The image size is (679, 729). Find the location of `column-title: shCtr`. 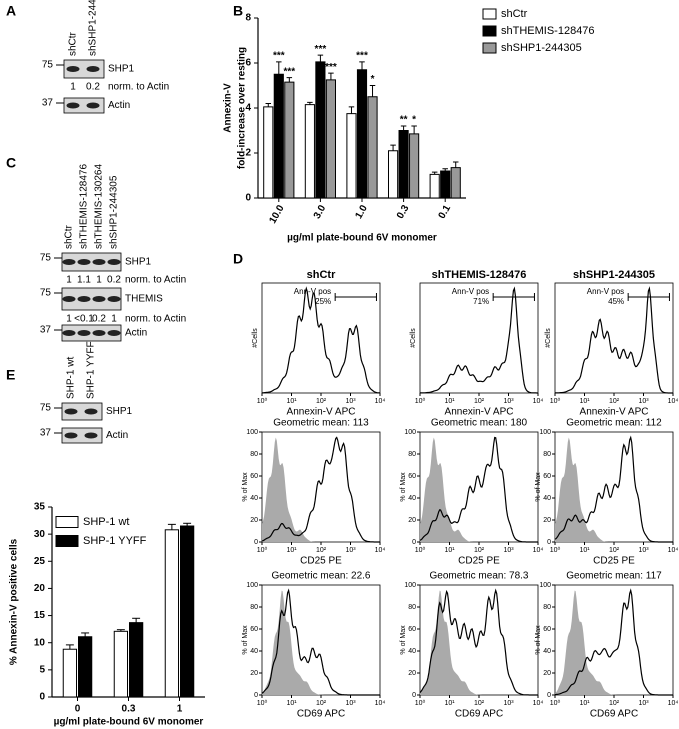

column-title: shCtr is located at coordinates (321, 275).